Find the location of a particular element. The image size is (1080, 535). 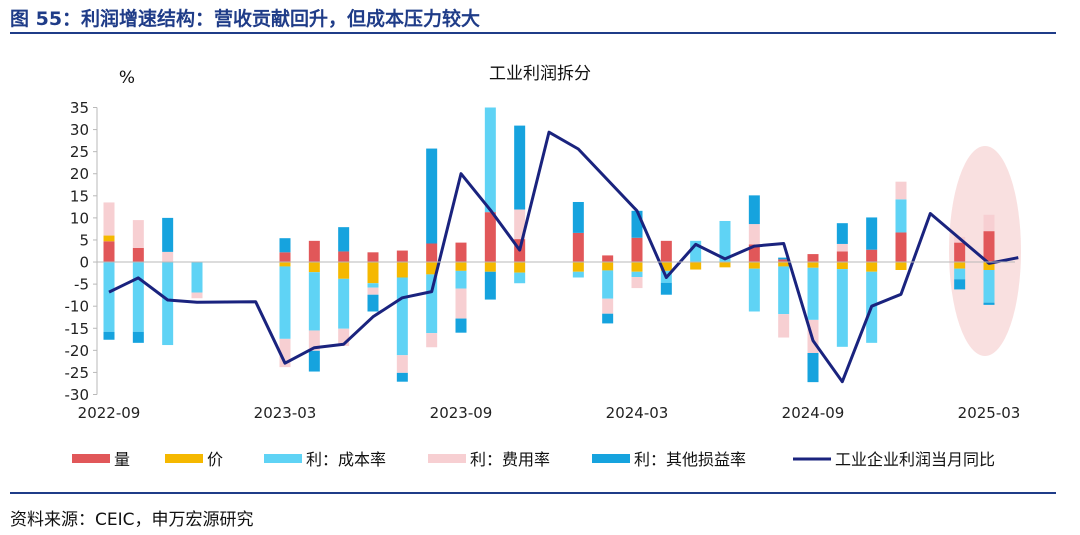

x-tick-label: 2025-03 is located at coordinates (989, 413).